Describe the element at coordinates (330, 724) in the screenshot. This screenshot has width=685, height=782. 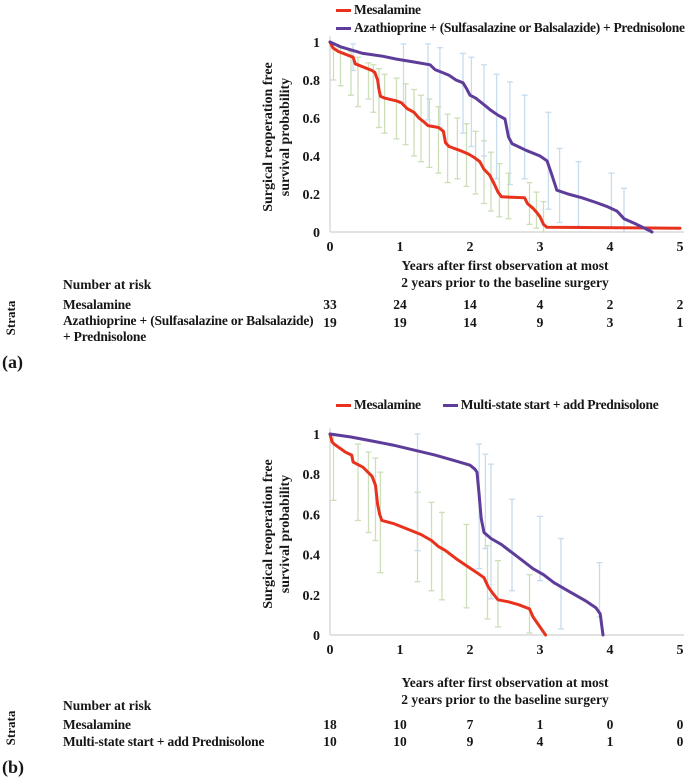
I see `risk-count: 18` at that location.